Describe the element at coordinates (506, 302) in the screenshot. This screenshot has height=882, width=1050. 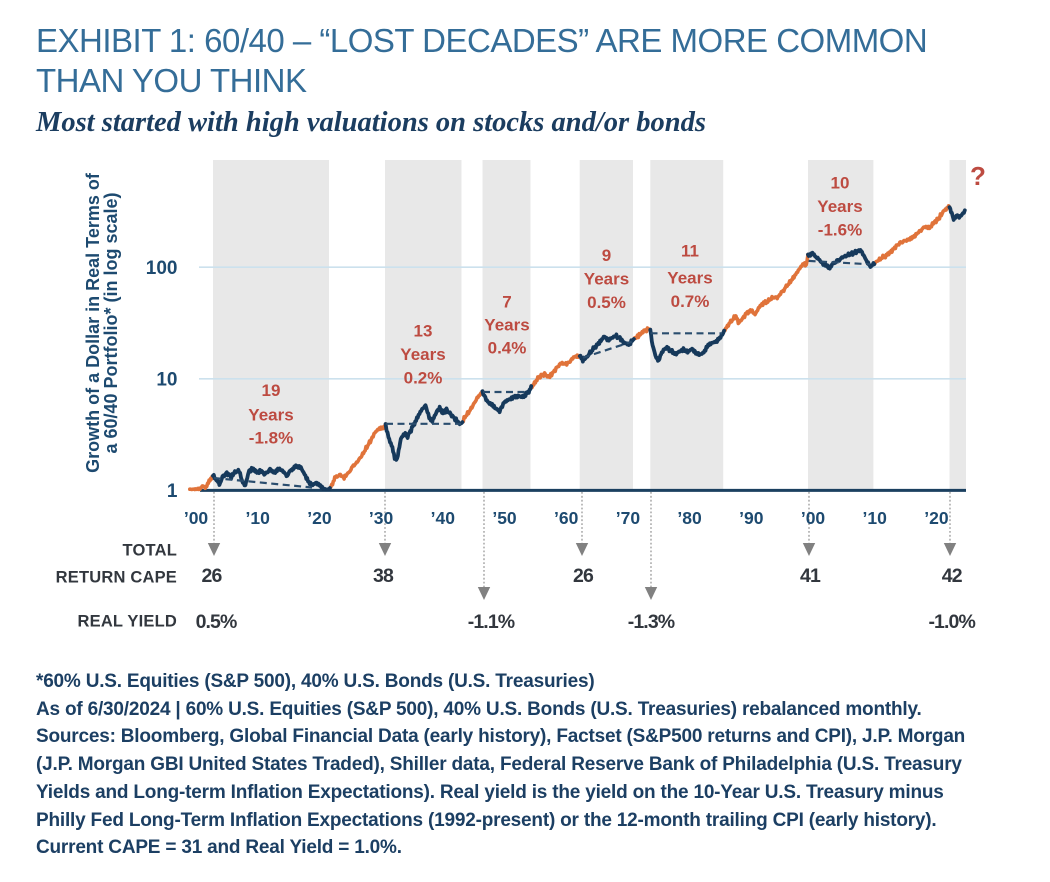
I see `svg-text: 7` at that location.